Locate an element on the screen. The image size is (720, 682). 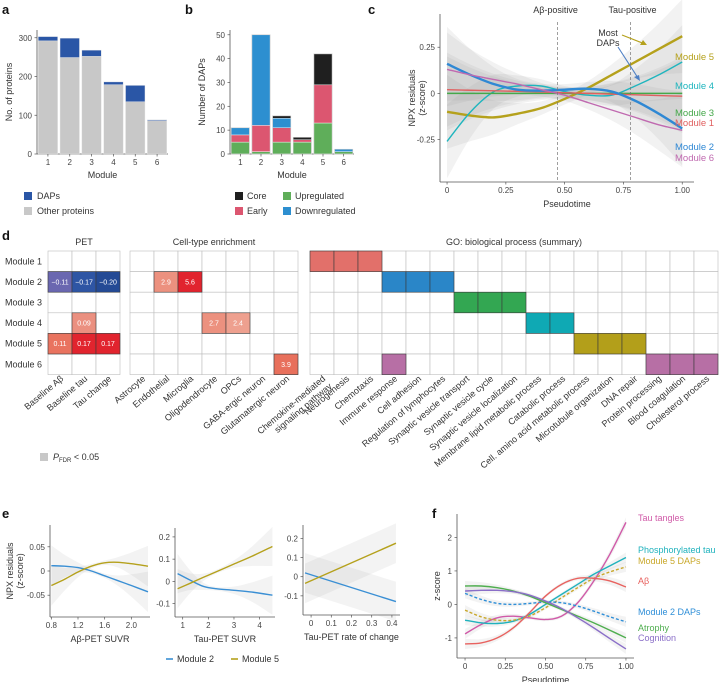
y-tick-label: -0.05 is located at coordinates (36, 595).